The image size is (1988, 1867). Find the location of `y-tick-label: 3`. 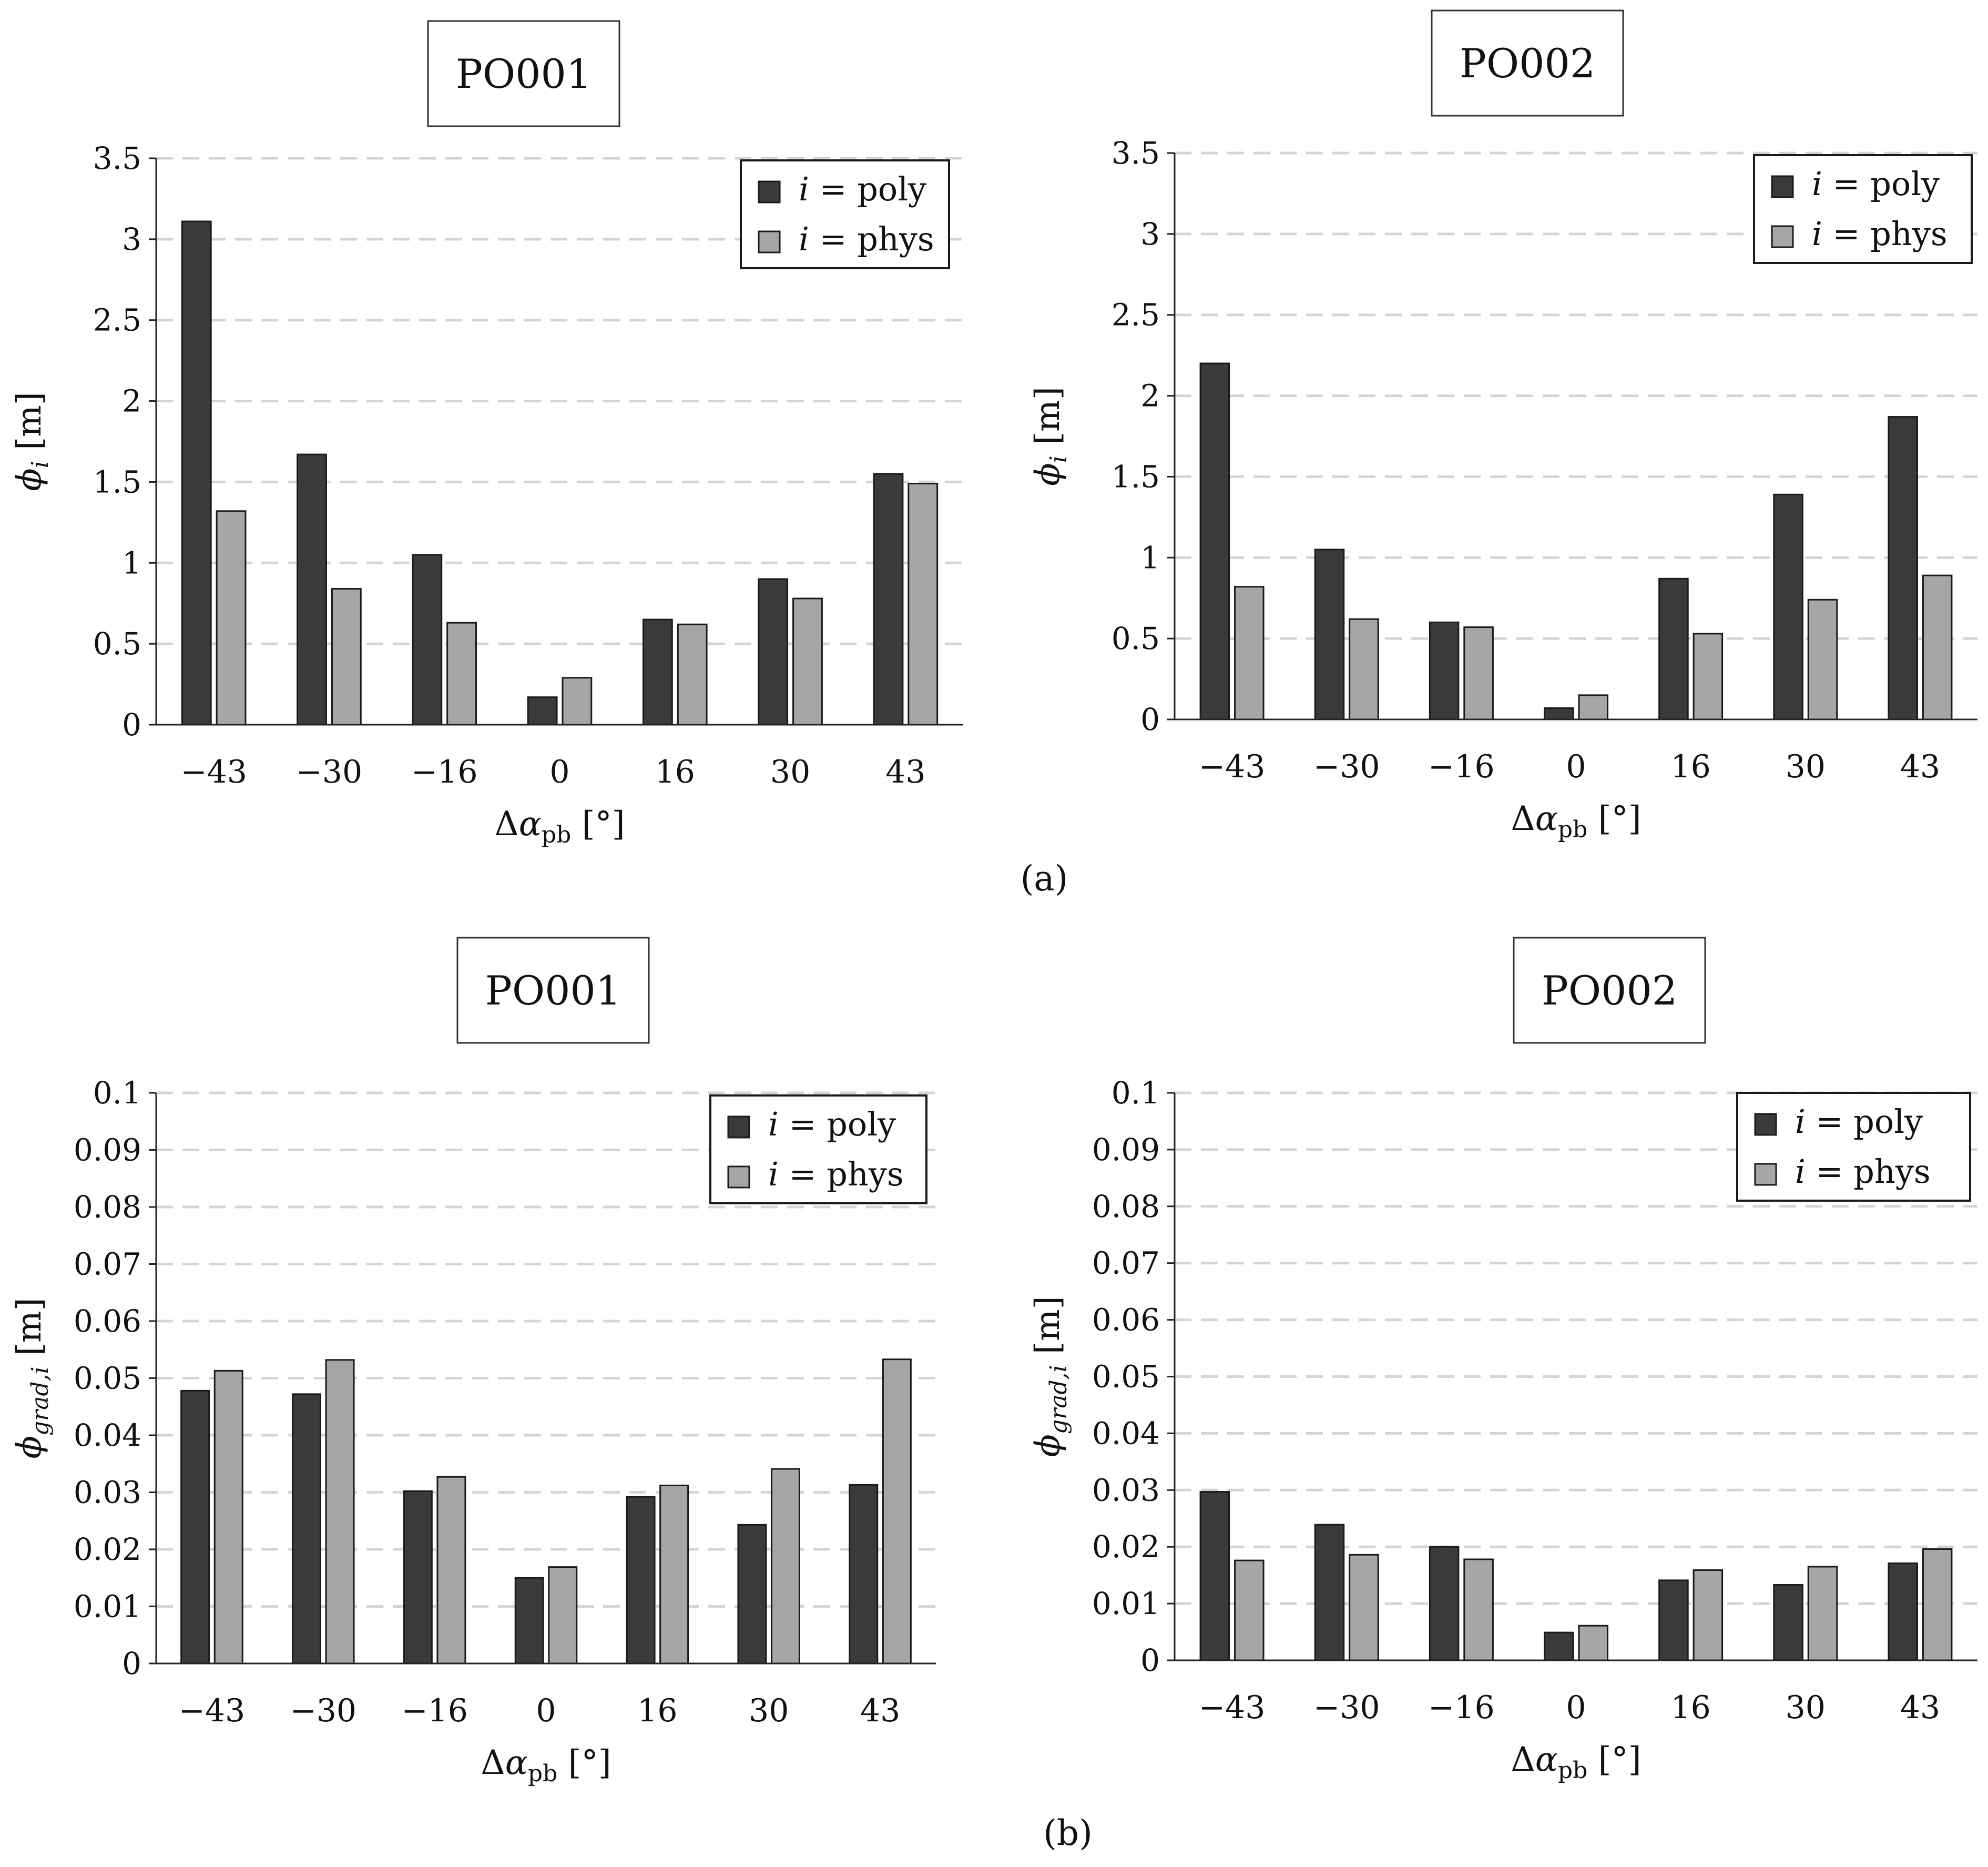

y-tick-label: 3 is located at coordinates (131, 239).